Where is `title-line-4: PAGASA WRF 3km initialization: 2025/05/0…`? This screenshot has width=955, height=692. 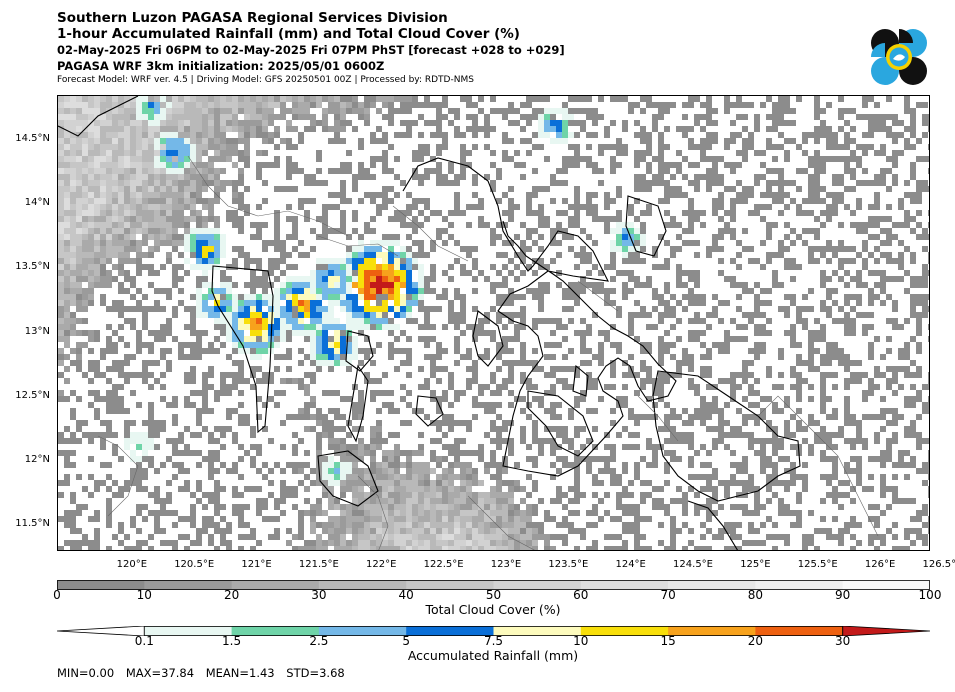 title-line-4: PAGASA WRF 3km initialization: 2025/05/0… is located at coordinates (221, 66).